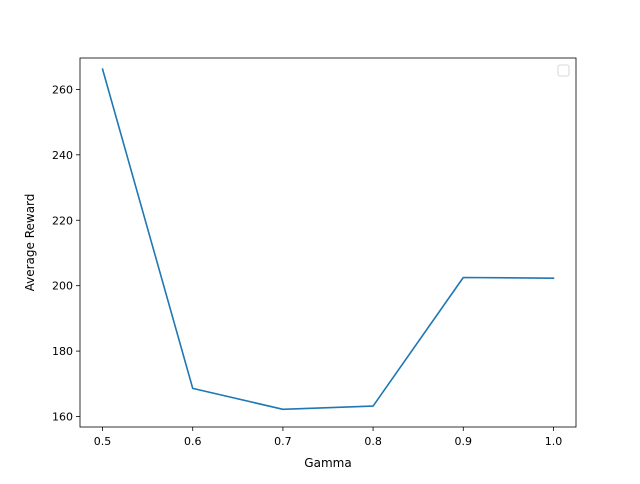  What do you see at coordinates (464, 441) in the screenshot?
I see `x-tick-label: 0.9` at bounding box center [464, 441].